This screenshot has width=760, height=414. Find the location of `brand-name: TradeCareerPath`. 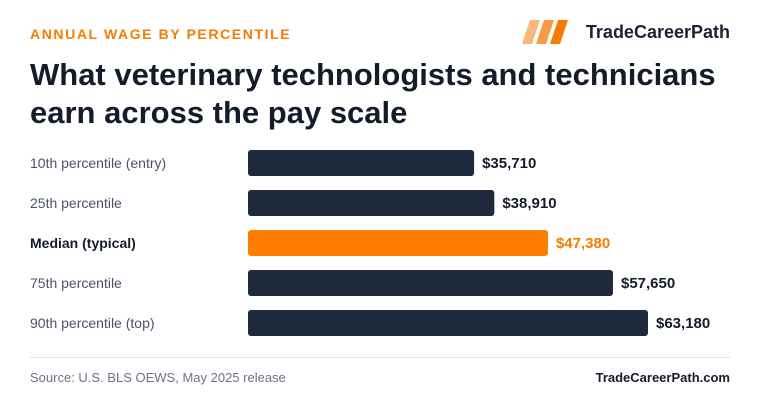

brand-name: TradeCareerPath is located at coordinates (657, 31).